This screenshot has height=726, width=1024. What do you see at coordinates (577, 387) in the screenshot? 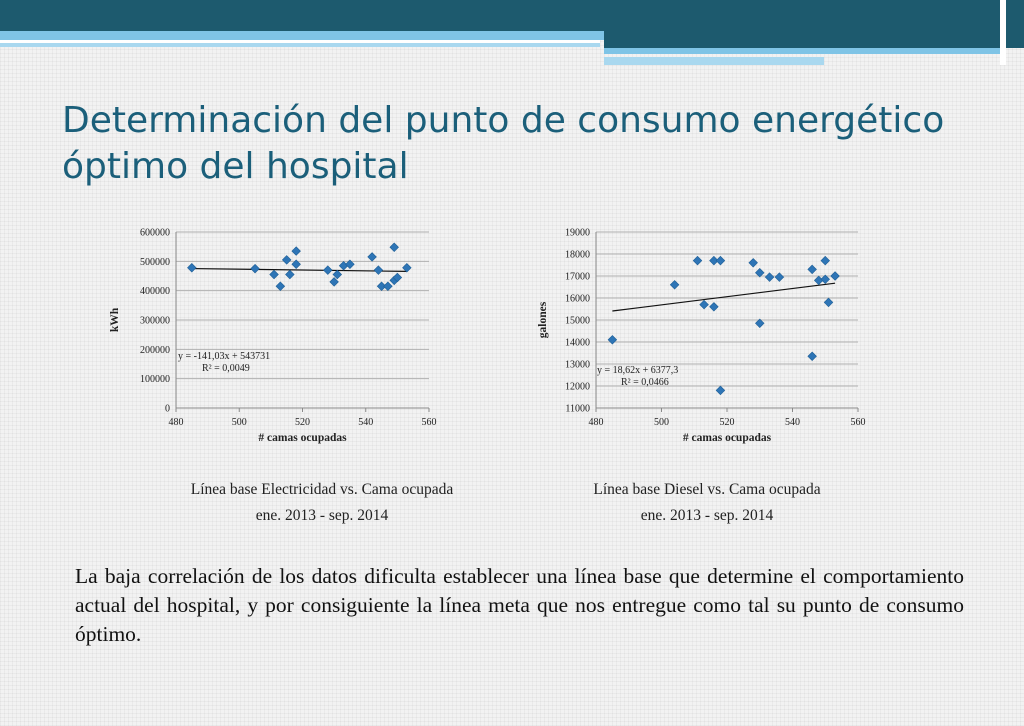
I see `y-tick-label: 12000` at bounding box center [577, 387].